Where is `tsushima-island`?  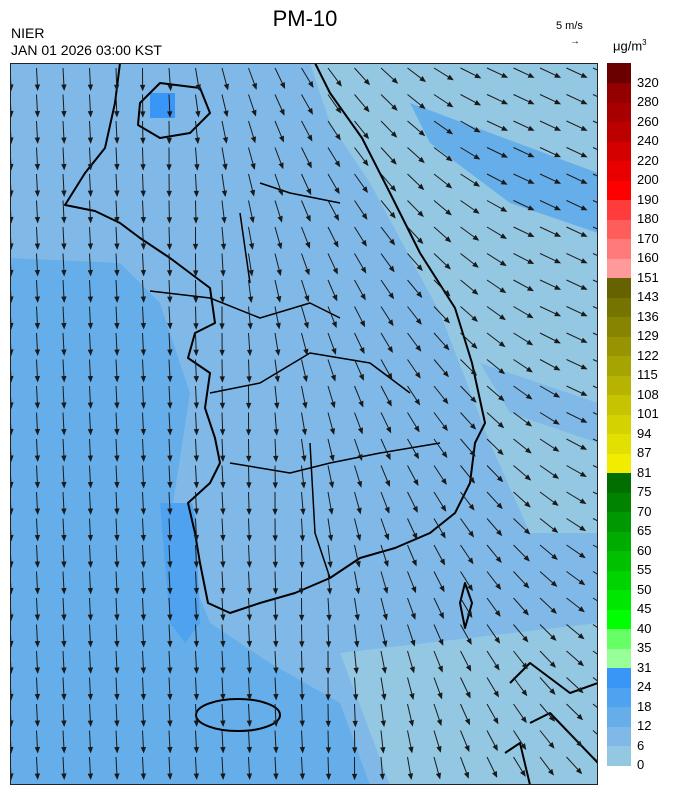
tsushima-island is located at coordinates (466, 605).